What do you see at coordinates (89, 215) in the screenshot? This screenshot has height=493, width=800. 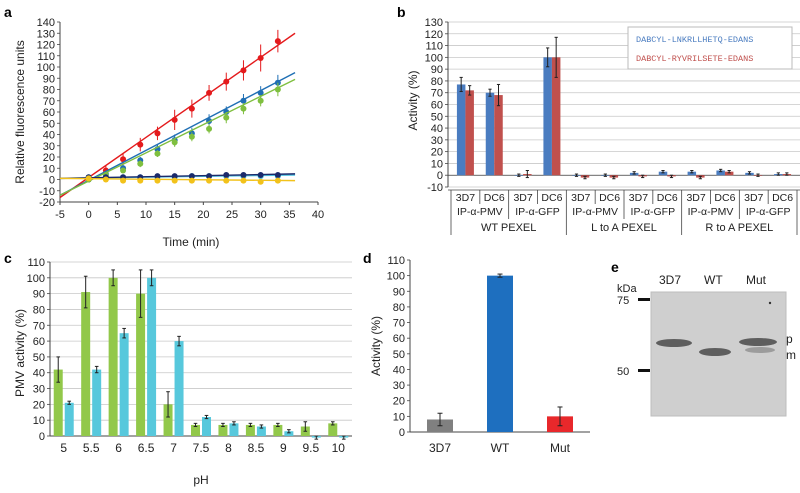 I see `x-tick-label: 0` at bounding box center [89, 215].